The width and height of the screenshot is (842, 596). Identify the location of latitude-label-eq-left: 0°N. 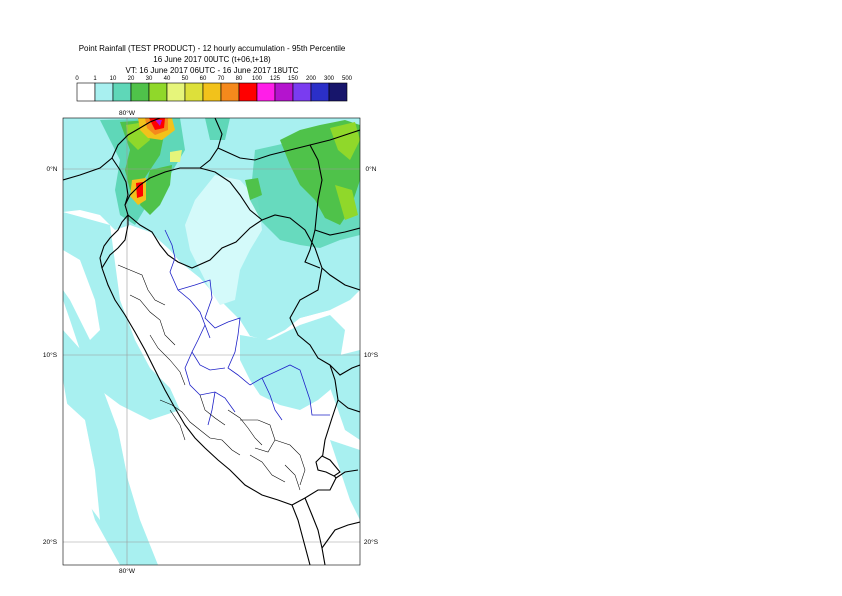
(52, 169).